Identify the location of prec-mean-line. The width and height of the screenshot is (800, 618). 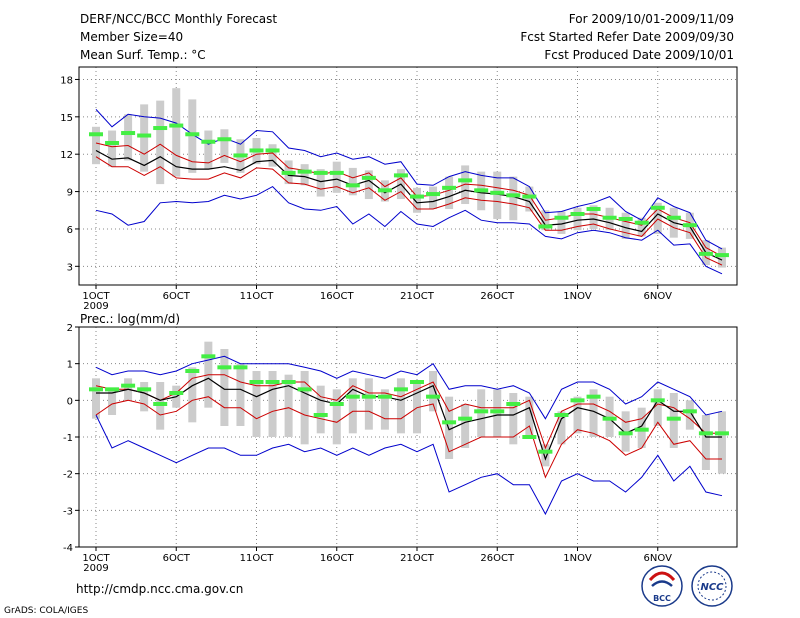
(409, 419).